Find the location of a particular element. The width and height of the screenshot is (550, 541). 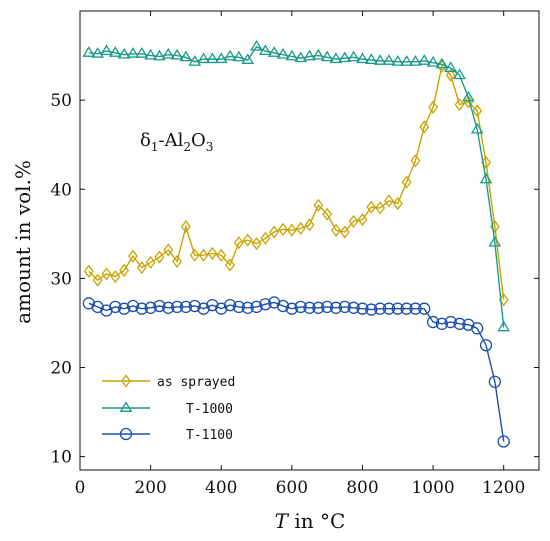

x-tick-label: 600 is located at coordinates (292, 488).